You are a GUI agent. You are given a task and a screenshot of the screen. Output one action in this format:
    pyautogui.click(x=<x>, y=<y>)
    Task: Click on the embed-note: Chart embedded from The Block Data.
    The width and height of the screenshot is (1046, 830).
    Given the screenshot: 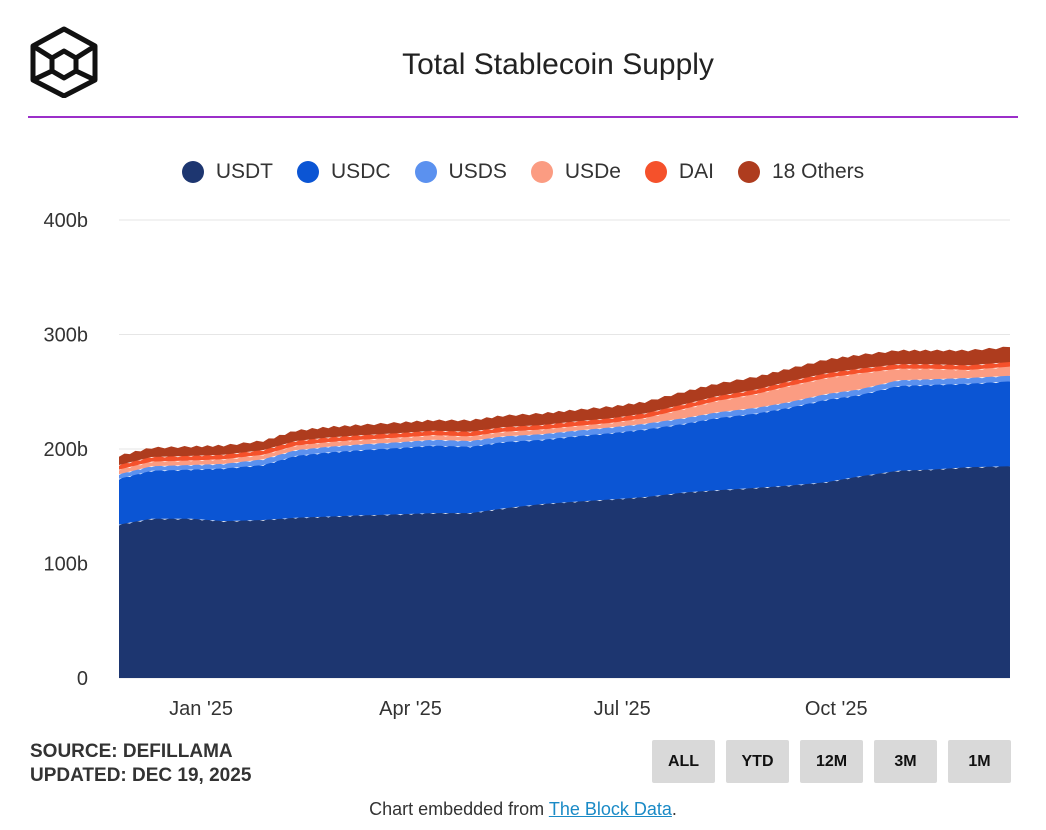 What is the action you would take?
    pyautogui.click(x=523, y=809)
    